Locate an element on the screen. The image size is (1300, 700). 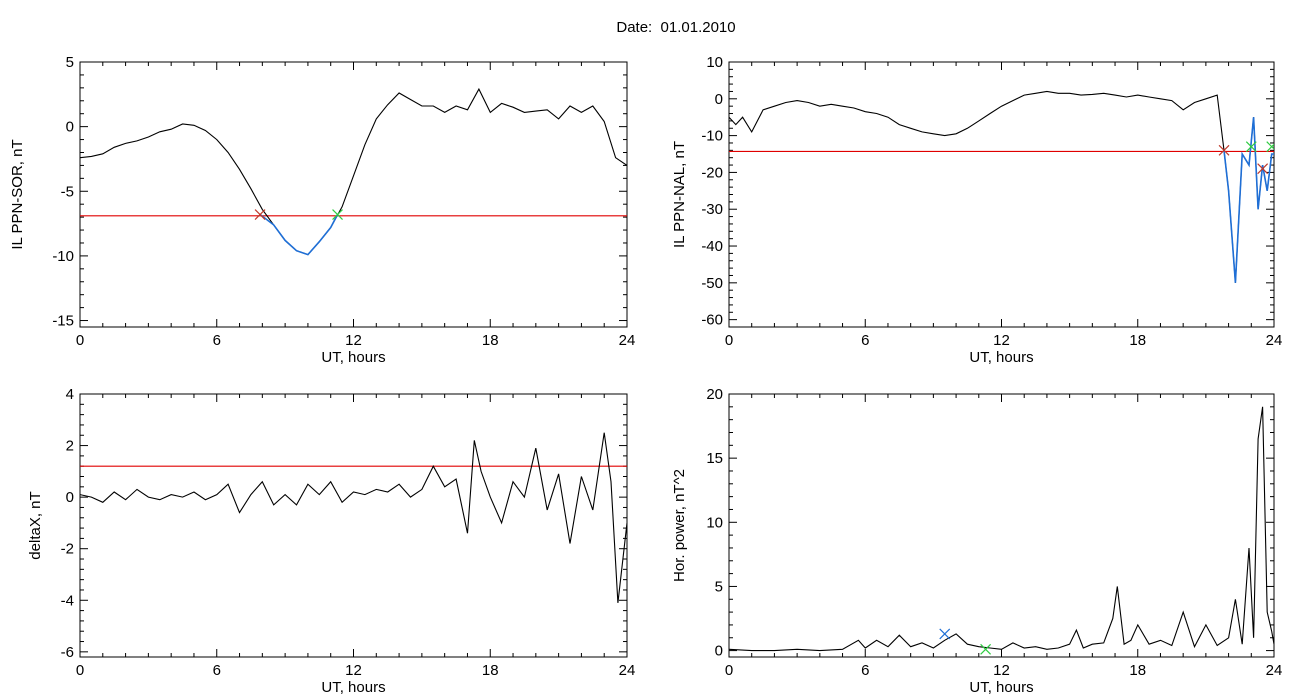
y-axis-label: deltaX, nT is located at coordinates (35, 525).